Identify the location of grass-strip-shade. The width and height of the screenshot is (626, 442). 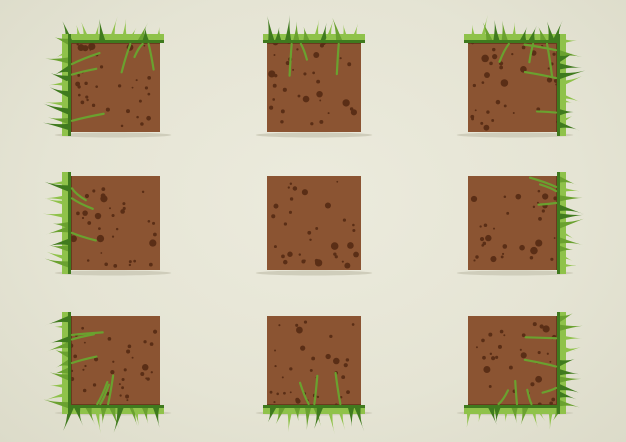
(558, 85).